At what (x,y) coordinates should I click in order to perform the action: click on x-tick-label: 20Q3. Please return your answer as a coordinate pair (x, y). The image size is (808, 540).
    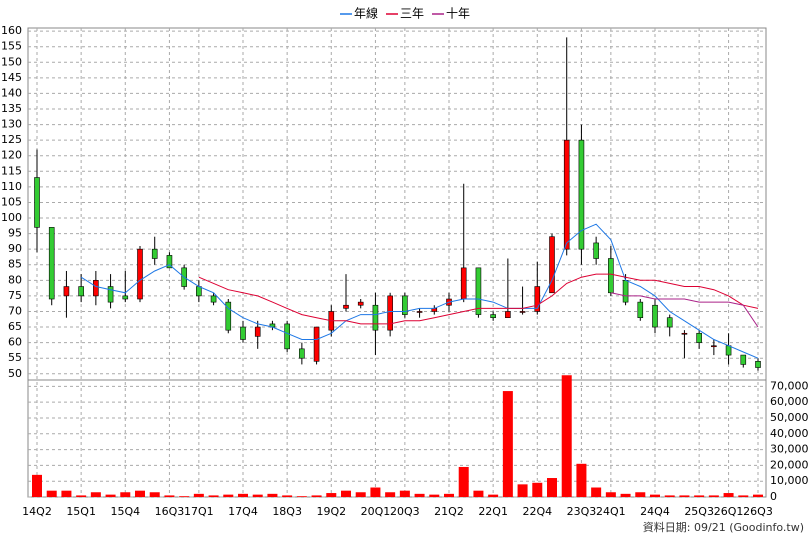
    Looking at the image, I should click on (405, 511).